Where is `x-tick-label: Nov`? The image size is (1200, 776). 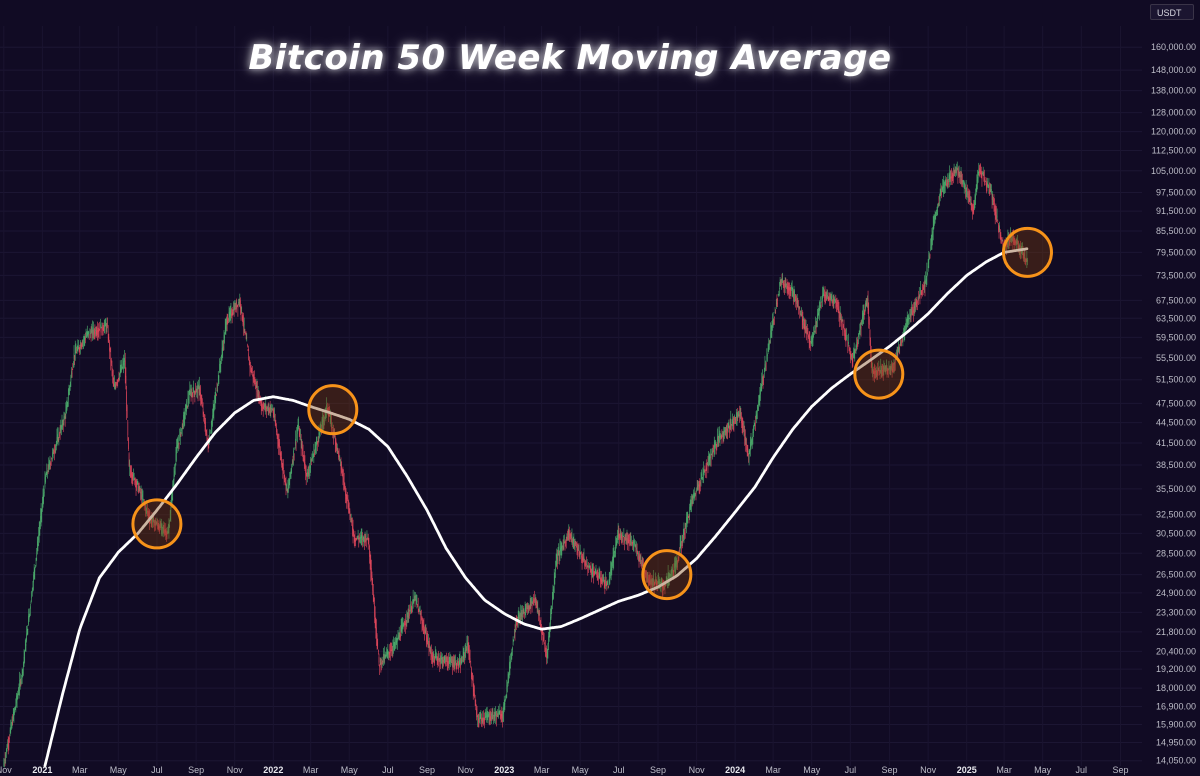 x-tick-label: Nov is located at coordinates (928, 770).